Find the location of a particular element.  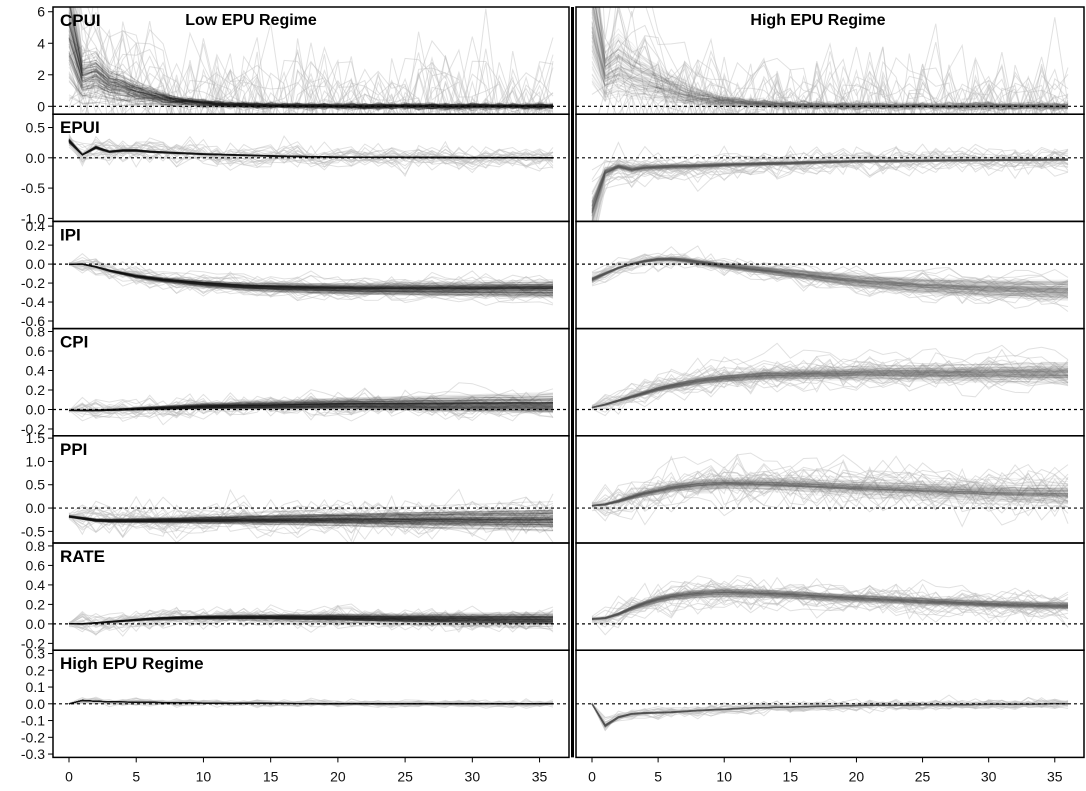

x-tick-label: 15 is located at coordinates (271, 776).